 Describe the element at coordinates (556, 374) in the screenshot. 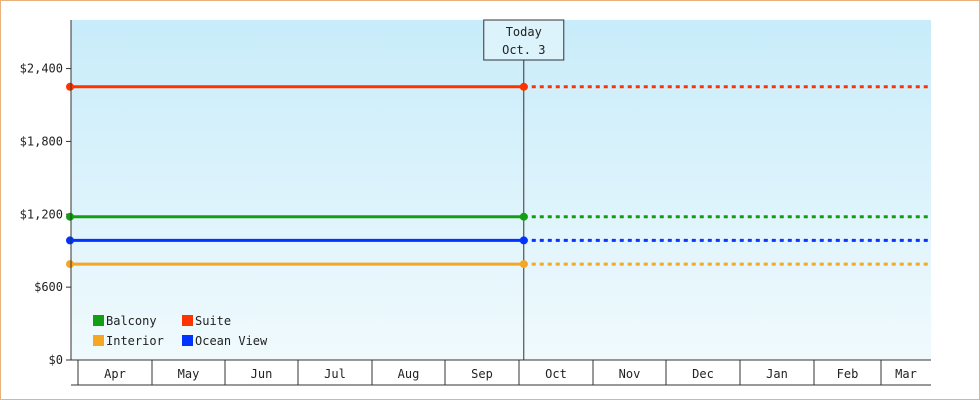

I see `x-tick-label: Oct` at that location.